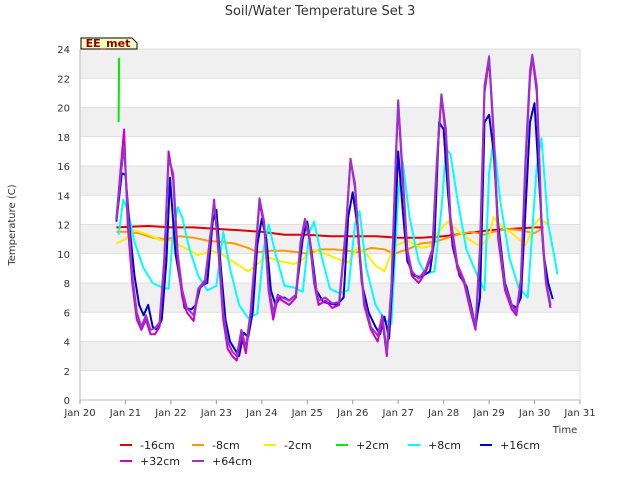 The width and height of the screenshot is (640, 480). Describe the element at coordinates (520, 445) in the screenshot. I see `legend-label: +16cm` at that location.